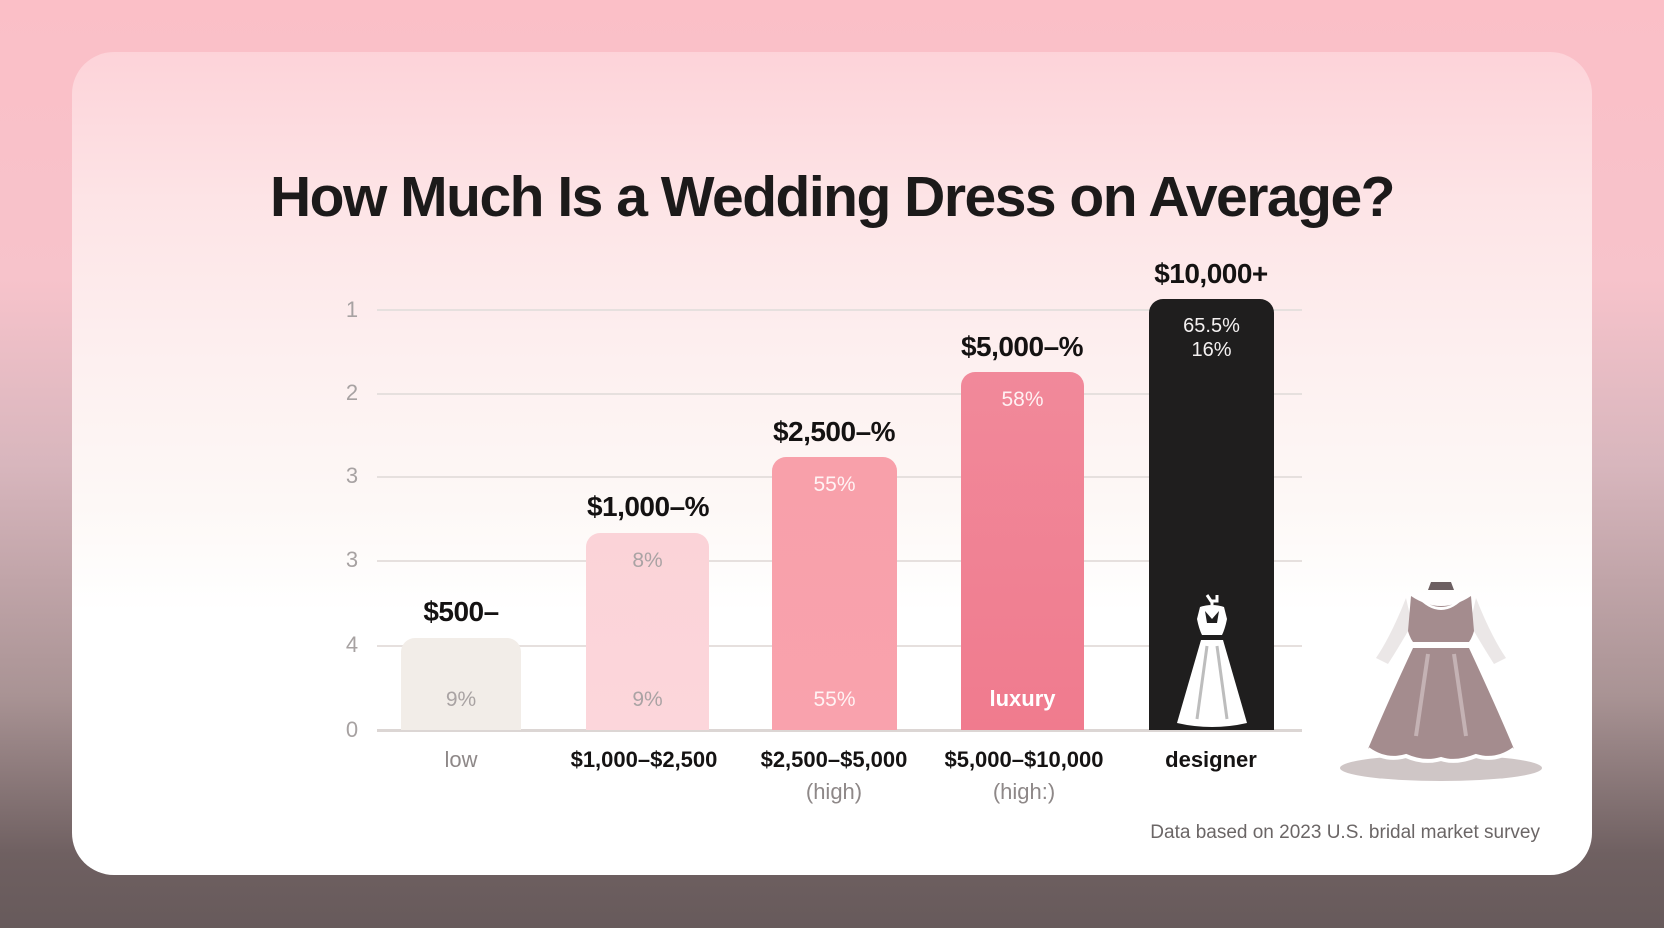  I want to click on x-axis-label: $1,000–$2,500, so click(644, 760).